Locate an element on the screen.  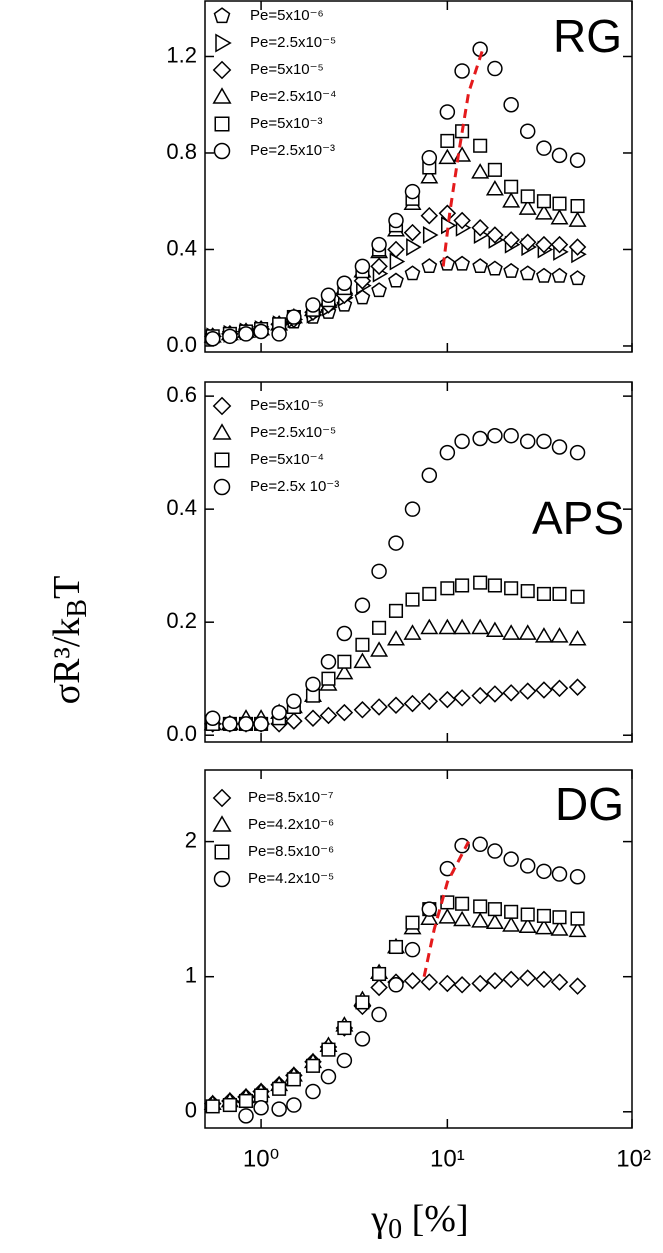
panel-title: APS is located at coordinates (578, 518).